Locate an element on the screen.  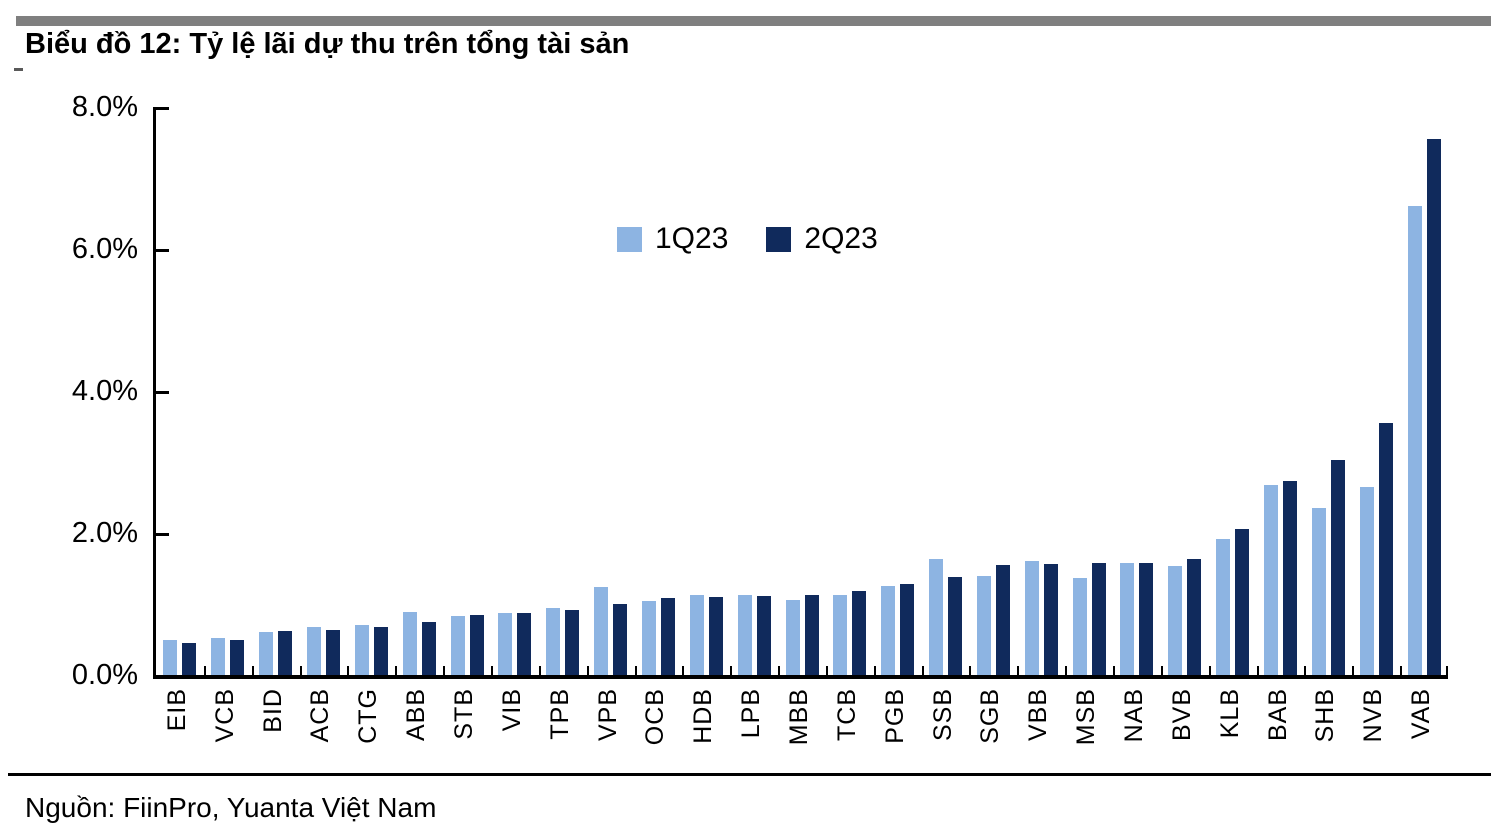
x-axis-label-bid: BID is located at coordinates (273, 733).